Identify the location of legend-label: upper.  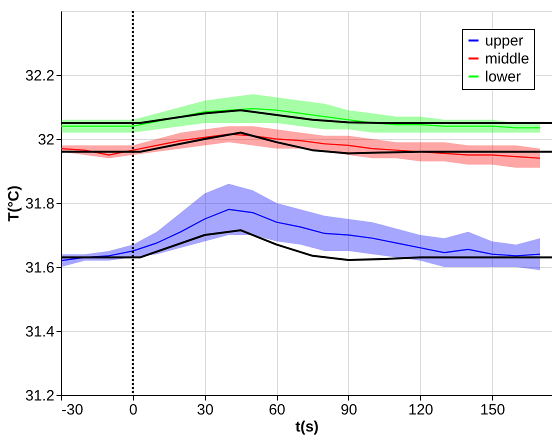
(504, 41).